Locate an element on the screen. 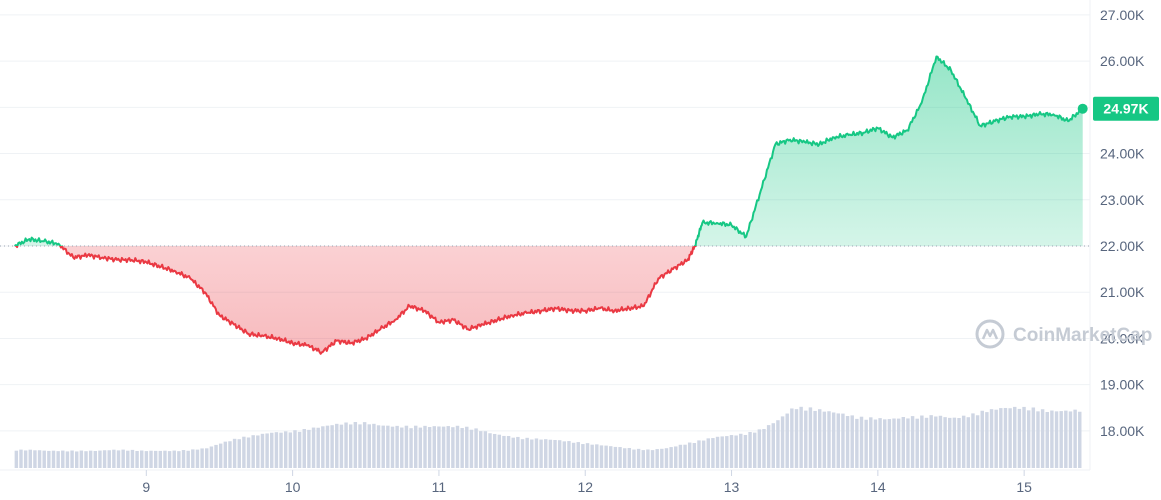 The height and width of the screenshot is (500, 1161). y-tick-label: 24.00K is located at coordinates (1122, 154).